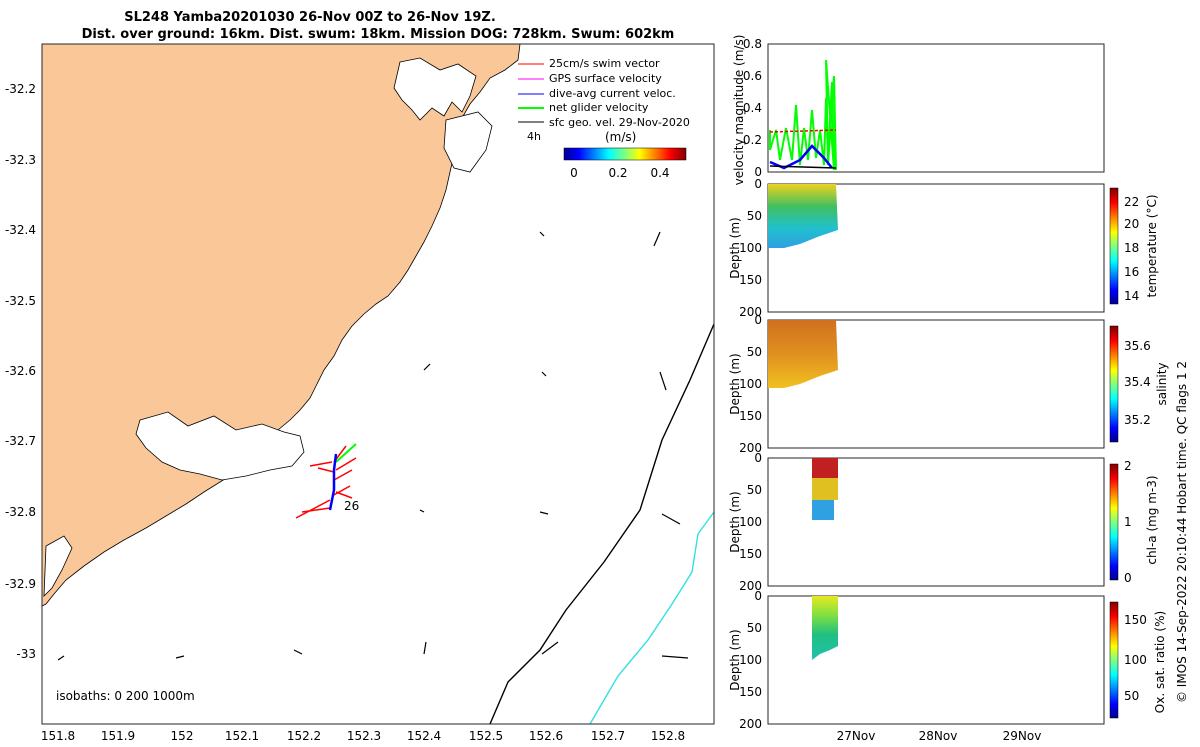 This screenshot has width=1200, height=747. What do you see at coordinates (617, 173) in the screenshot?
I see `colorbar-tick-1: 0.2` at bounding box center [617, 173].